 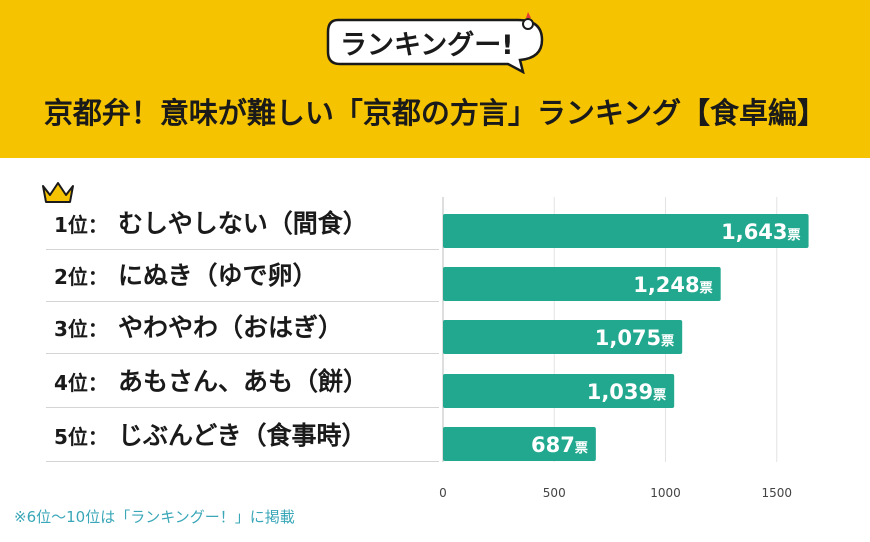 I want to click on logo-text: ランキングー!, so click(x=427, y=45).